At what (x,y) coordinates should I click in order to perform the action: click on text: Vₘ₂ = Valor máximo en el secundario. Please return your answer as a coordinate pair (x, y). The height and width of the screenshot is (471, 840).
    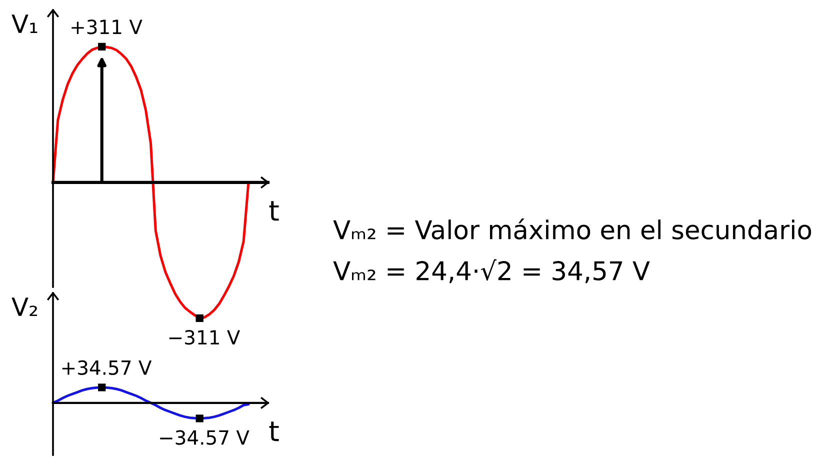
    Looking at the image, I should click on (572, 229).